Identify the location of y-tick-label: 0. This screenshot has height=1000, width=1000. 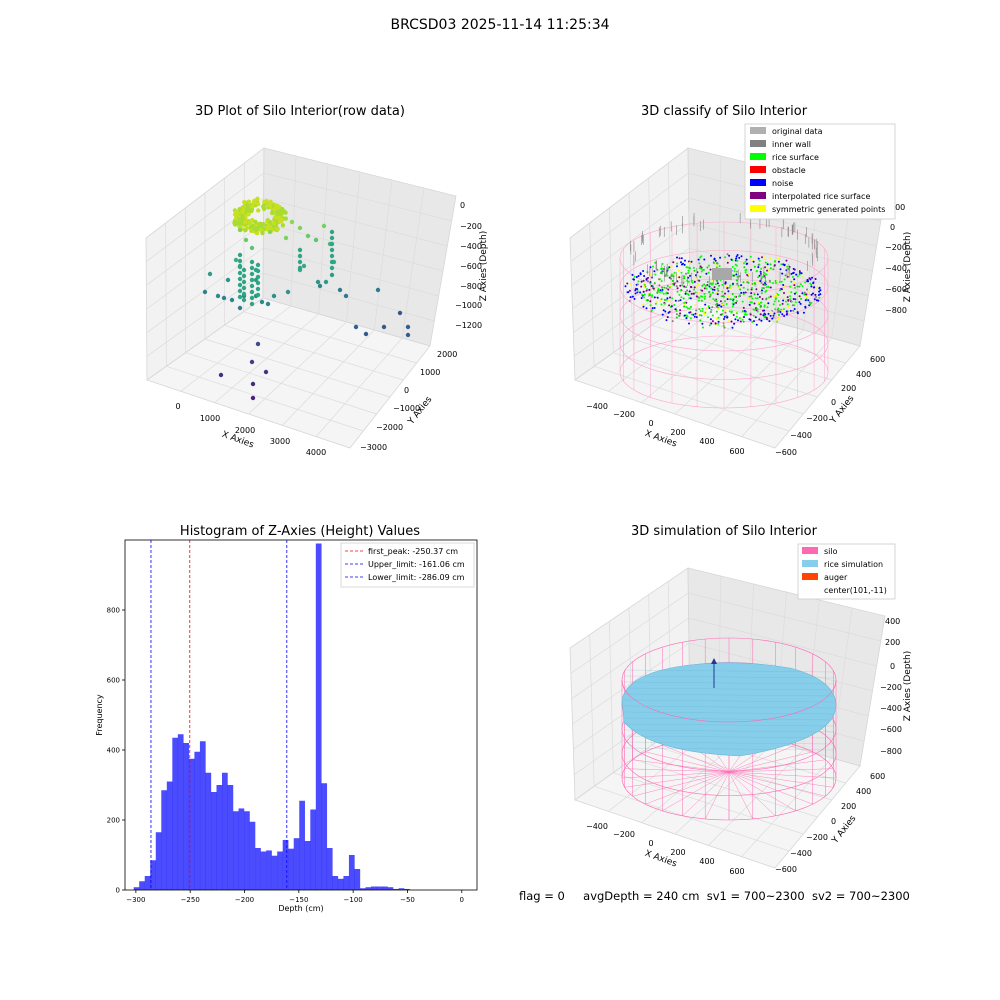
(118, 891).